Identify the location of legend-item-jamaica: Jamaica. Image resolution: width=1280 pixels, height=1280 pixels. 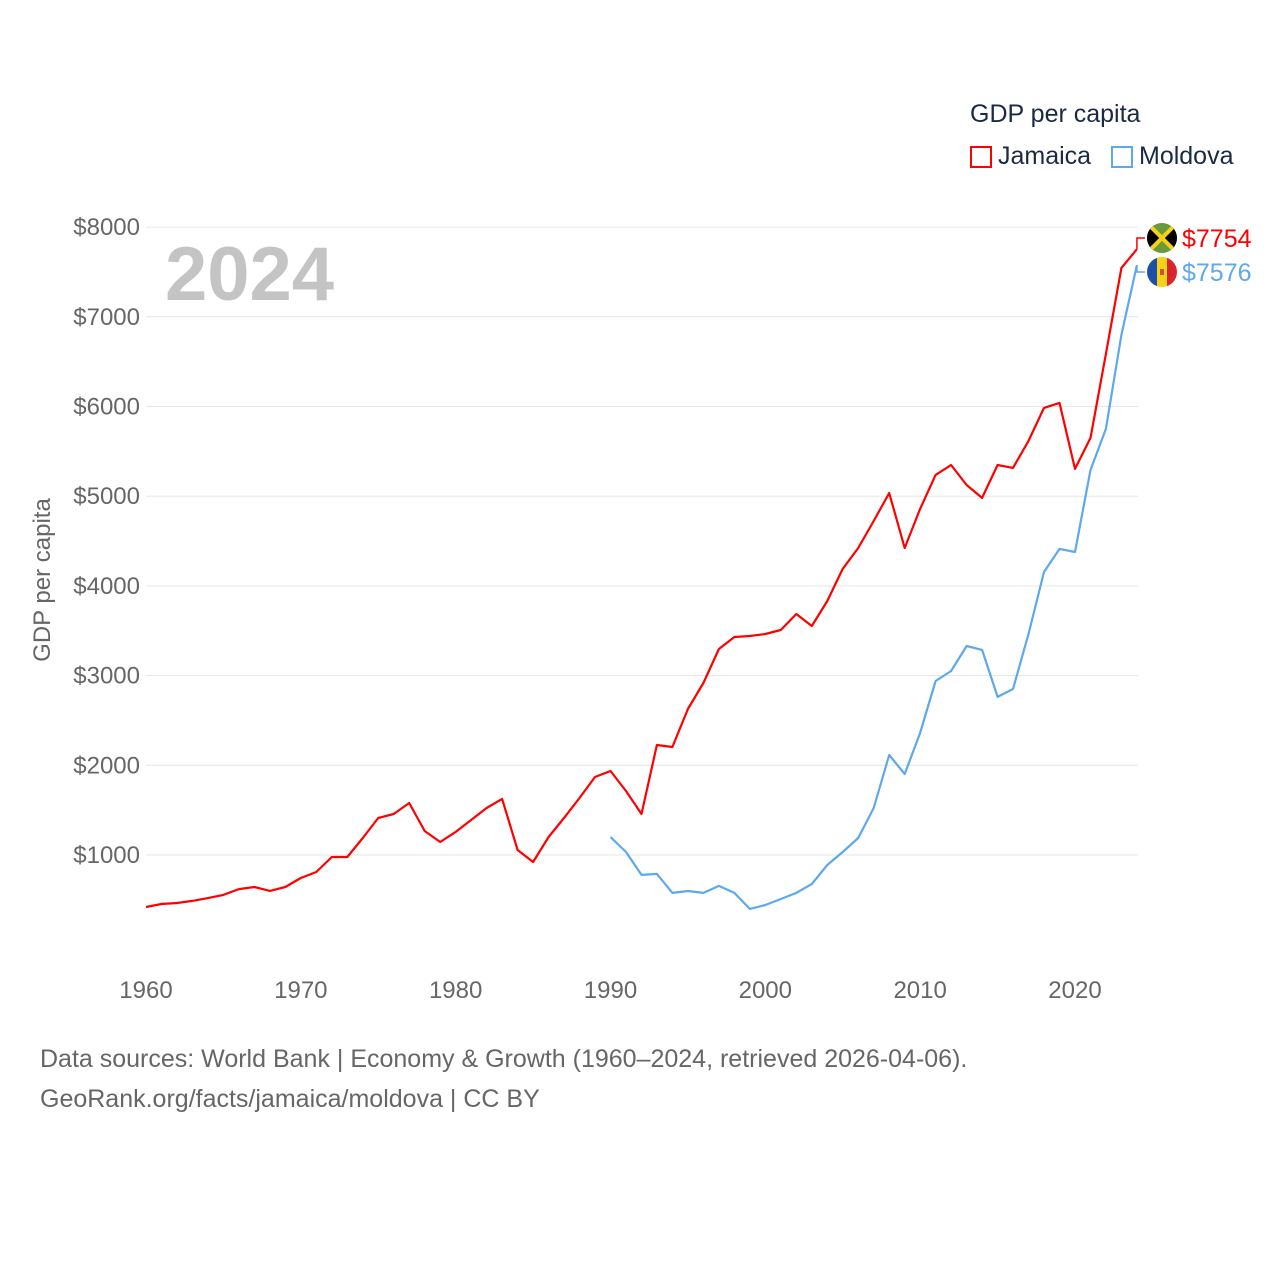
(1030, 156).